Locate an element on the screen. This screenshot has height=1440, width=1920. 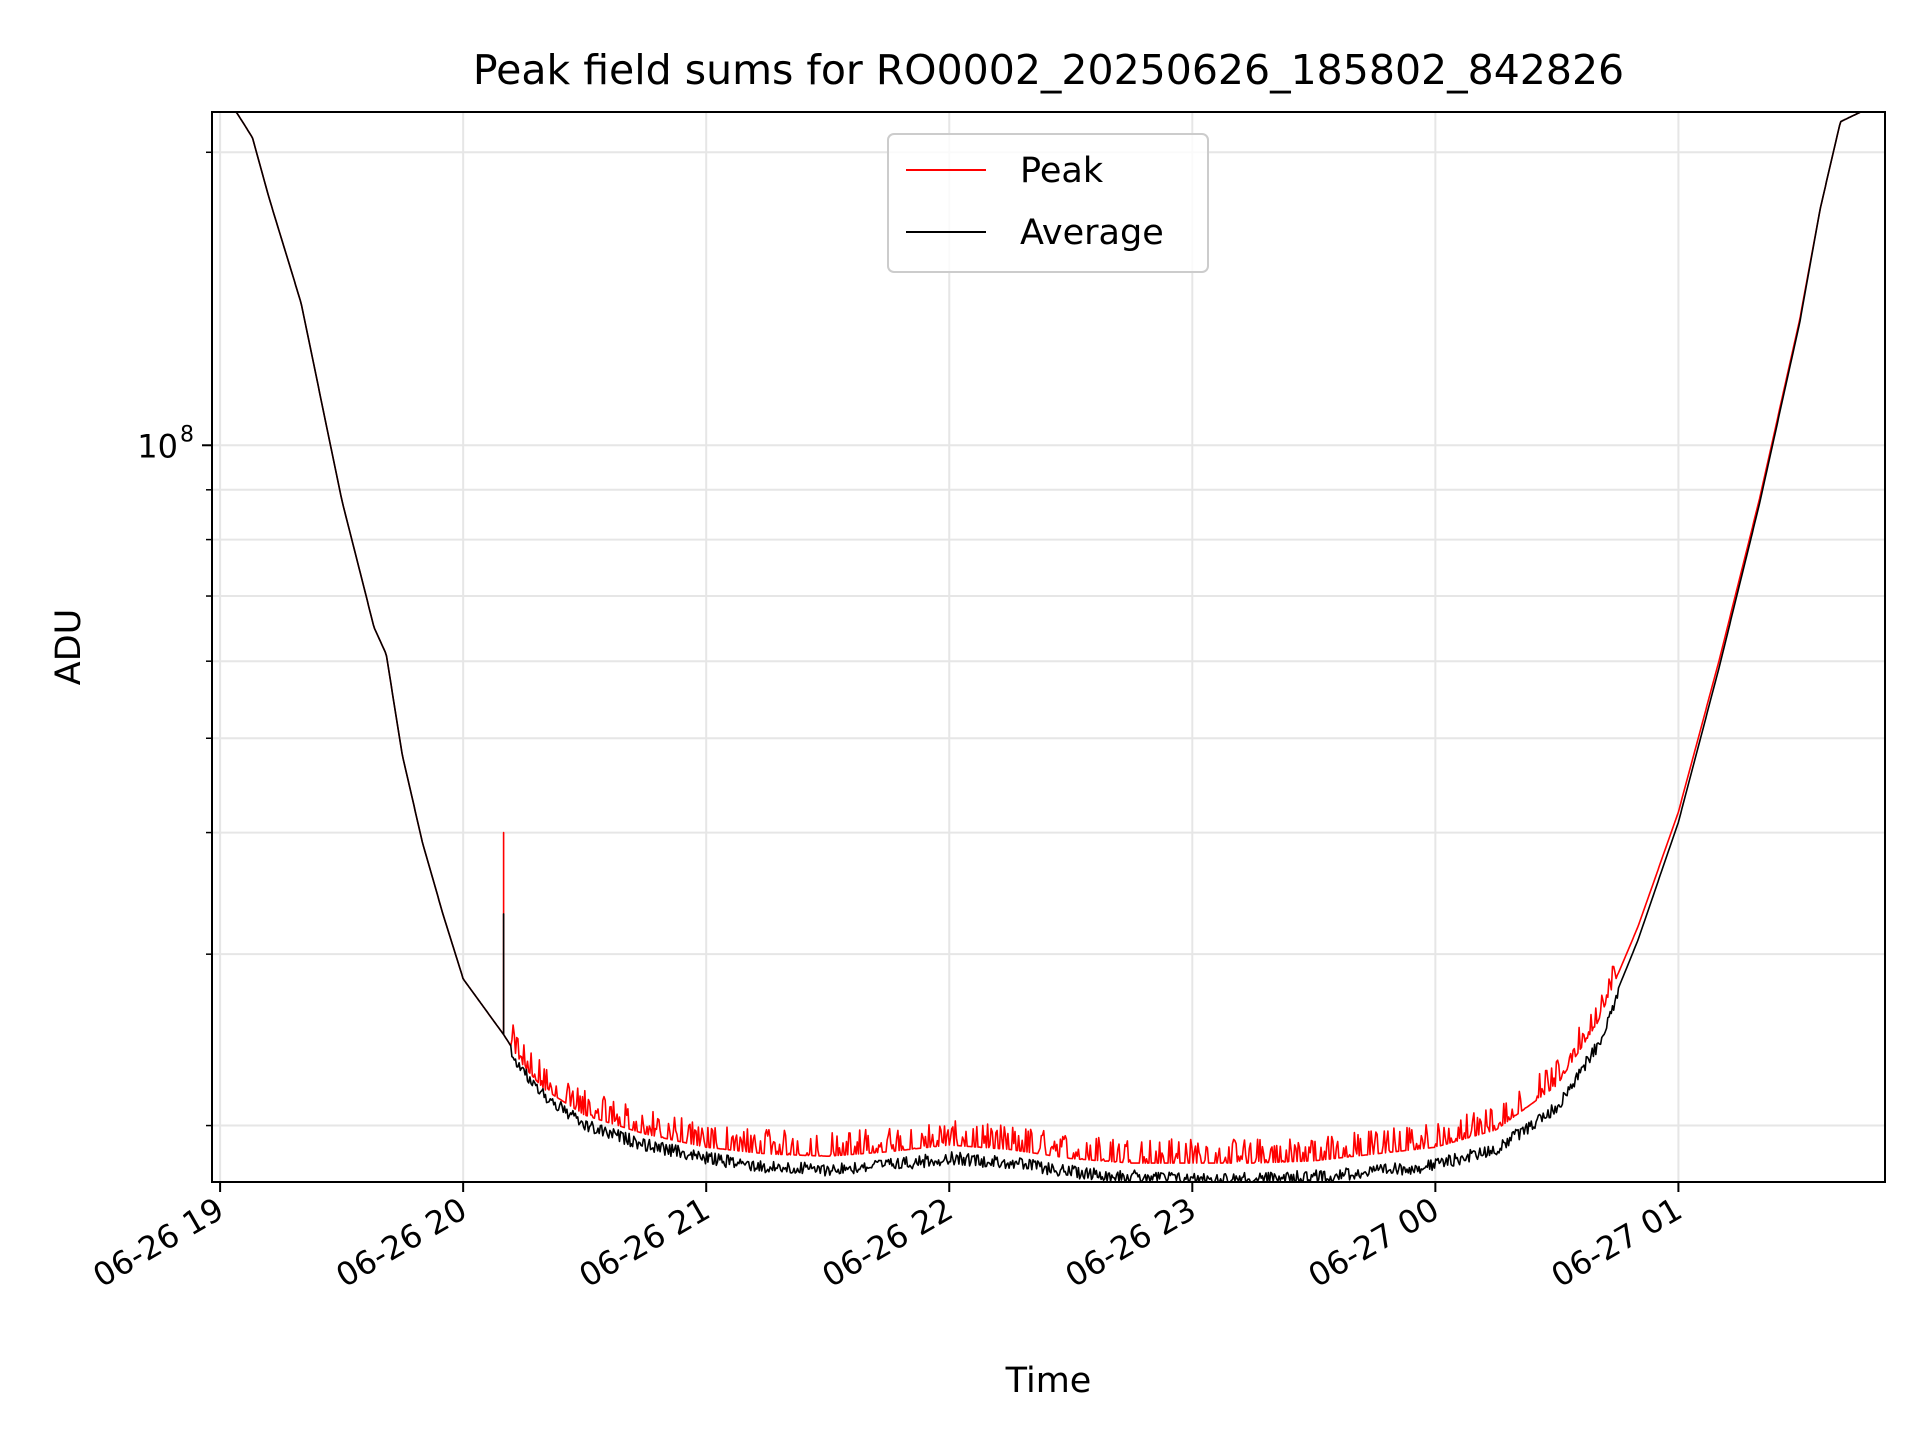
legend-box is located at coordinates (1048, 203).